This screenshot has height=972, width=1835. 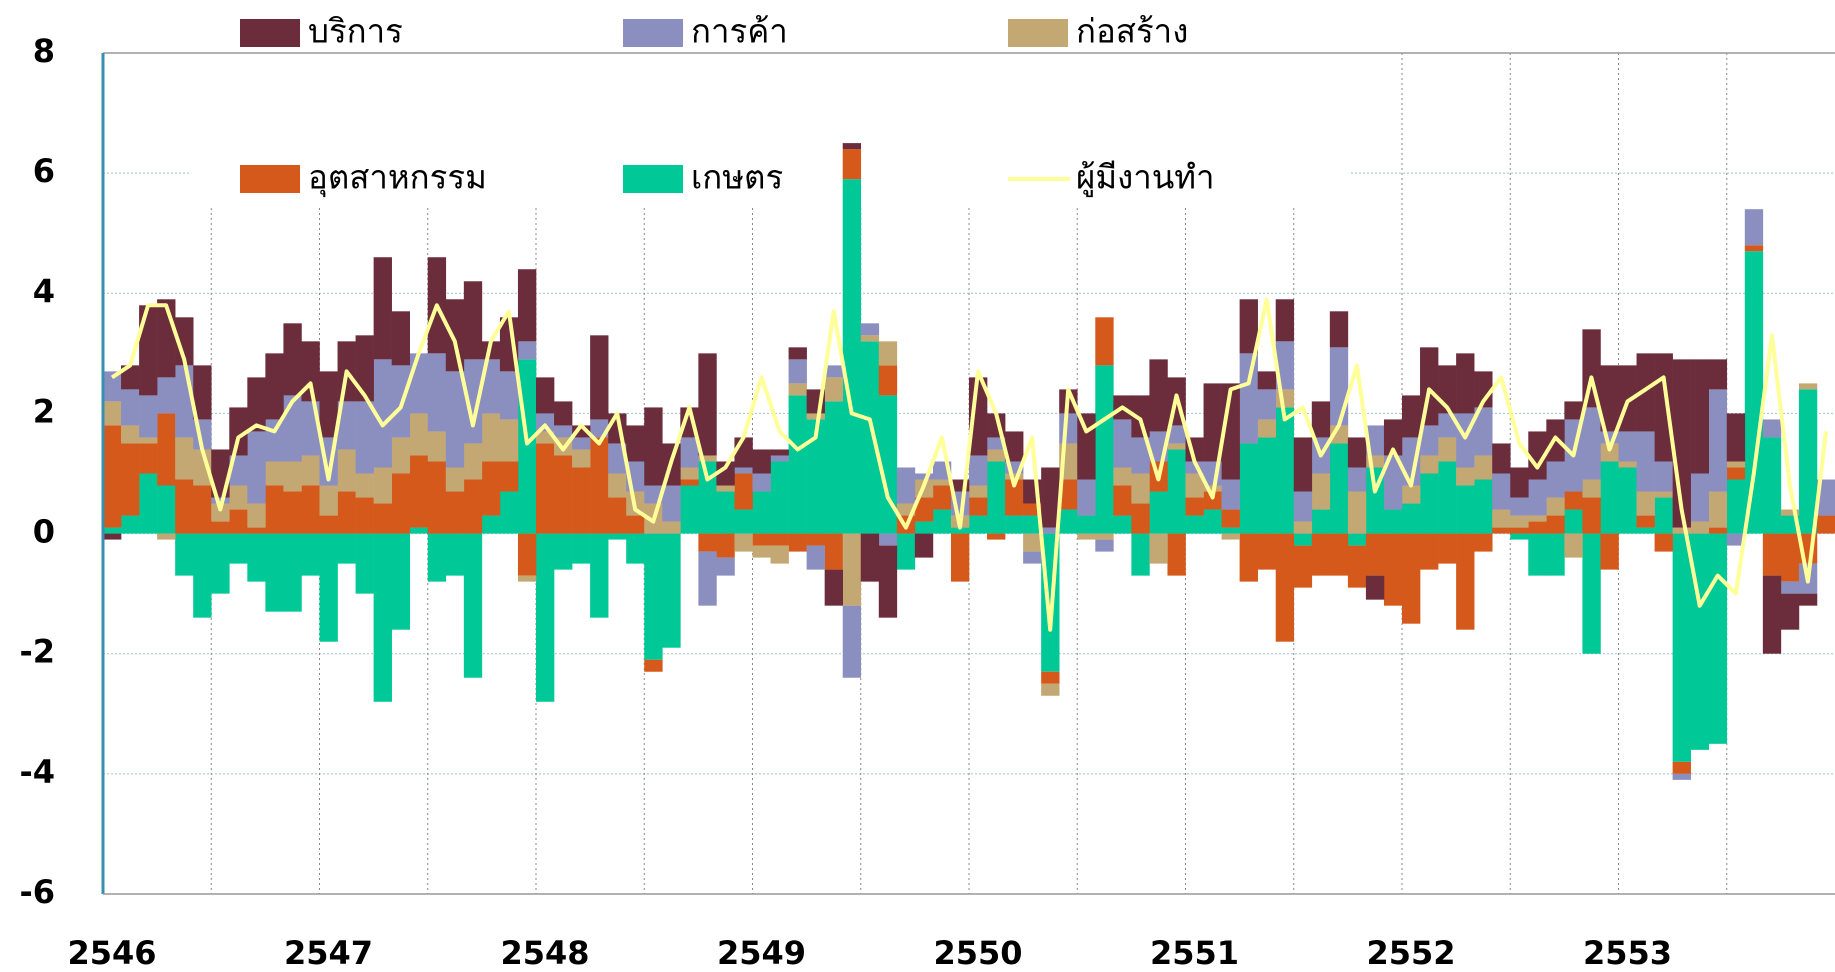 I want to click on x-tick-label: 2549, so click(x=761, y=953).